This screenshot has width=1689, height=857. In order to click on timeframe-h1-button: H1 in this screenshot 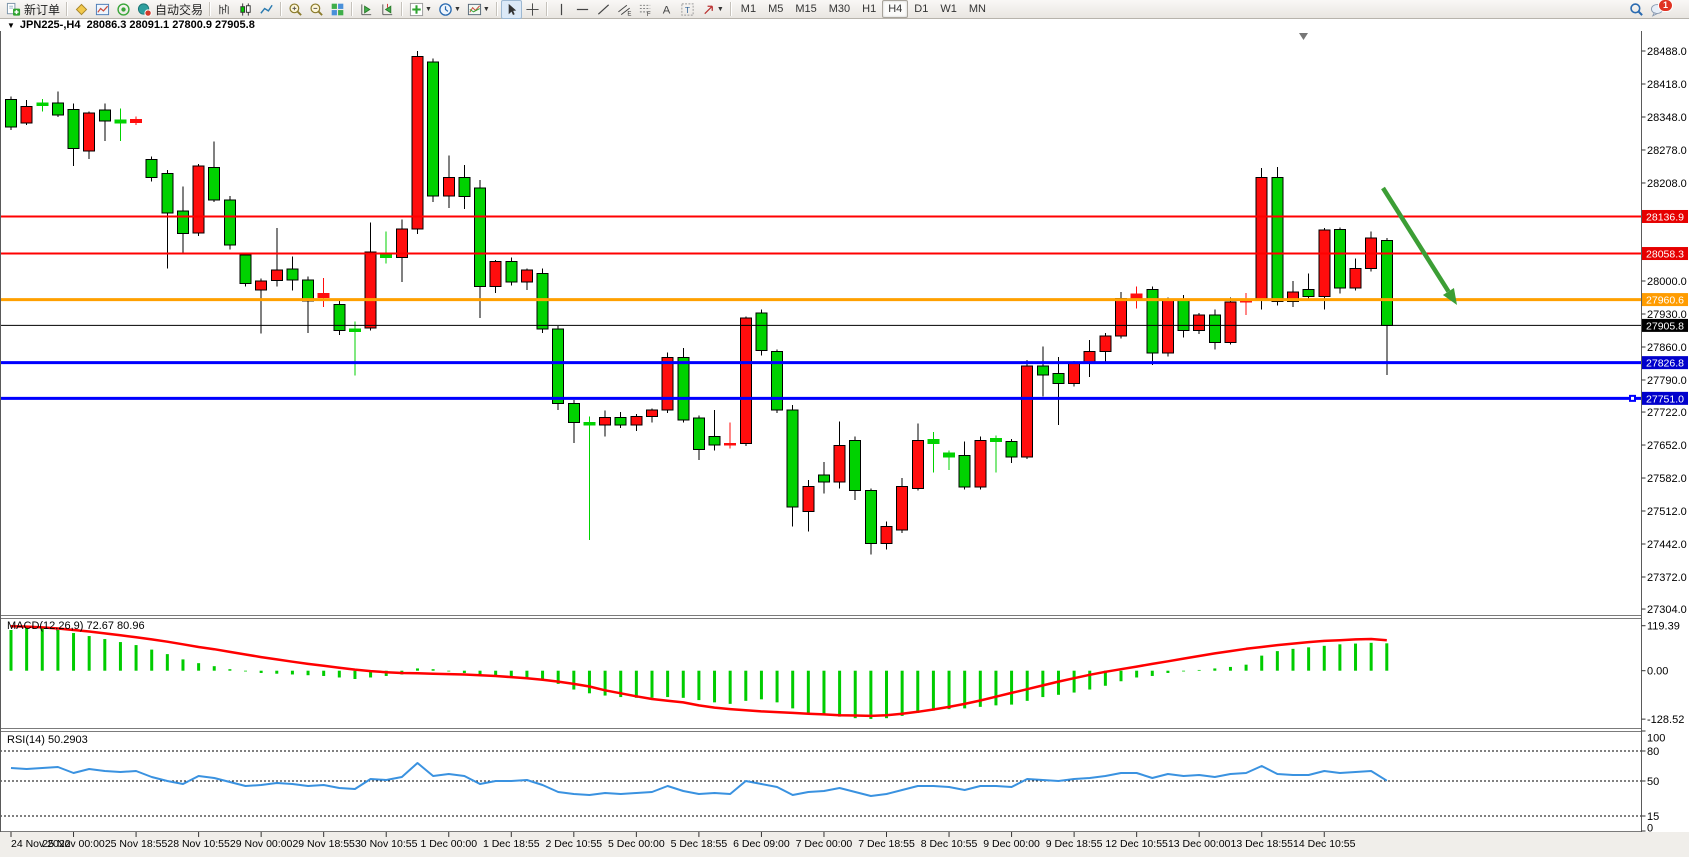, I will do `click(869, 9)`.